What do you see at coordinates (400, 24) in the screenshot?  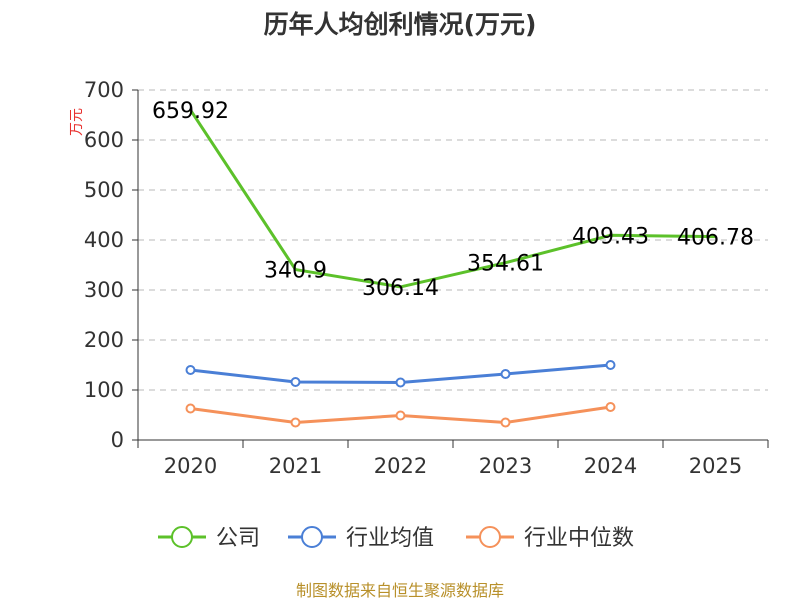 I see `chart-title: 历年人均创利情况(万元)` at bounding box center [400, 24].